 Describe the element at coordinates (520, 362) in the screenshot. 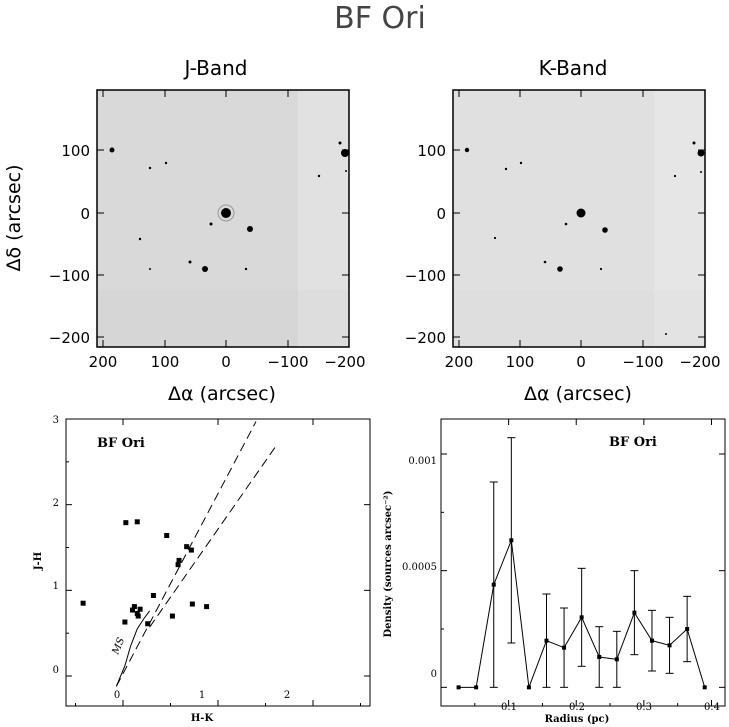

I see `k-band-x-ticklabel: 100` at that location.